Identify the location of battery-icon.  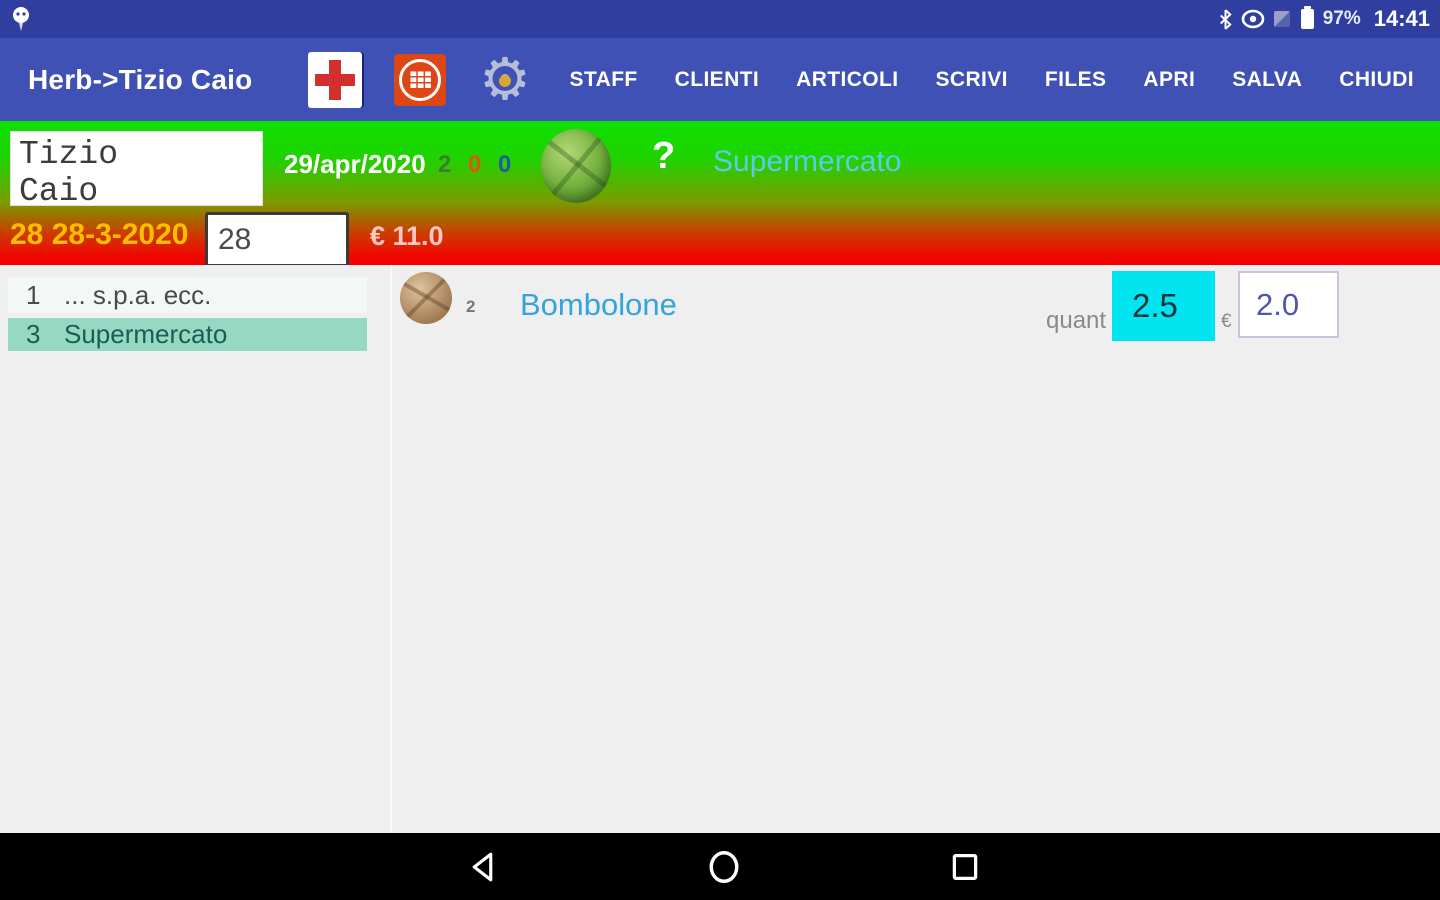
(1307, 17).